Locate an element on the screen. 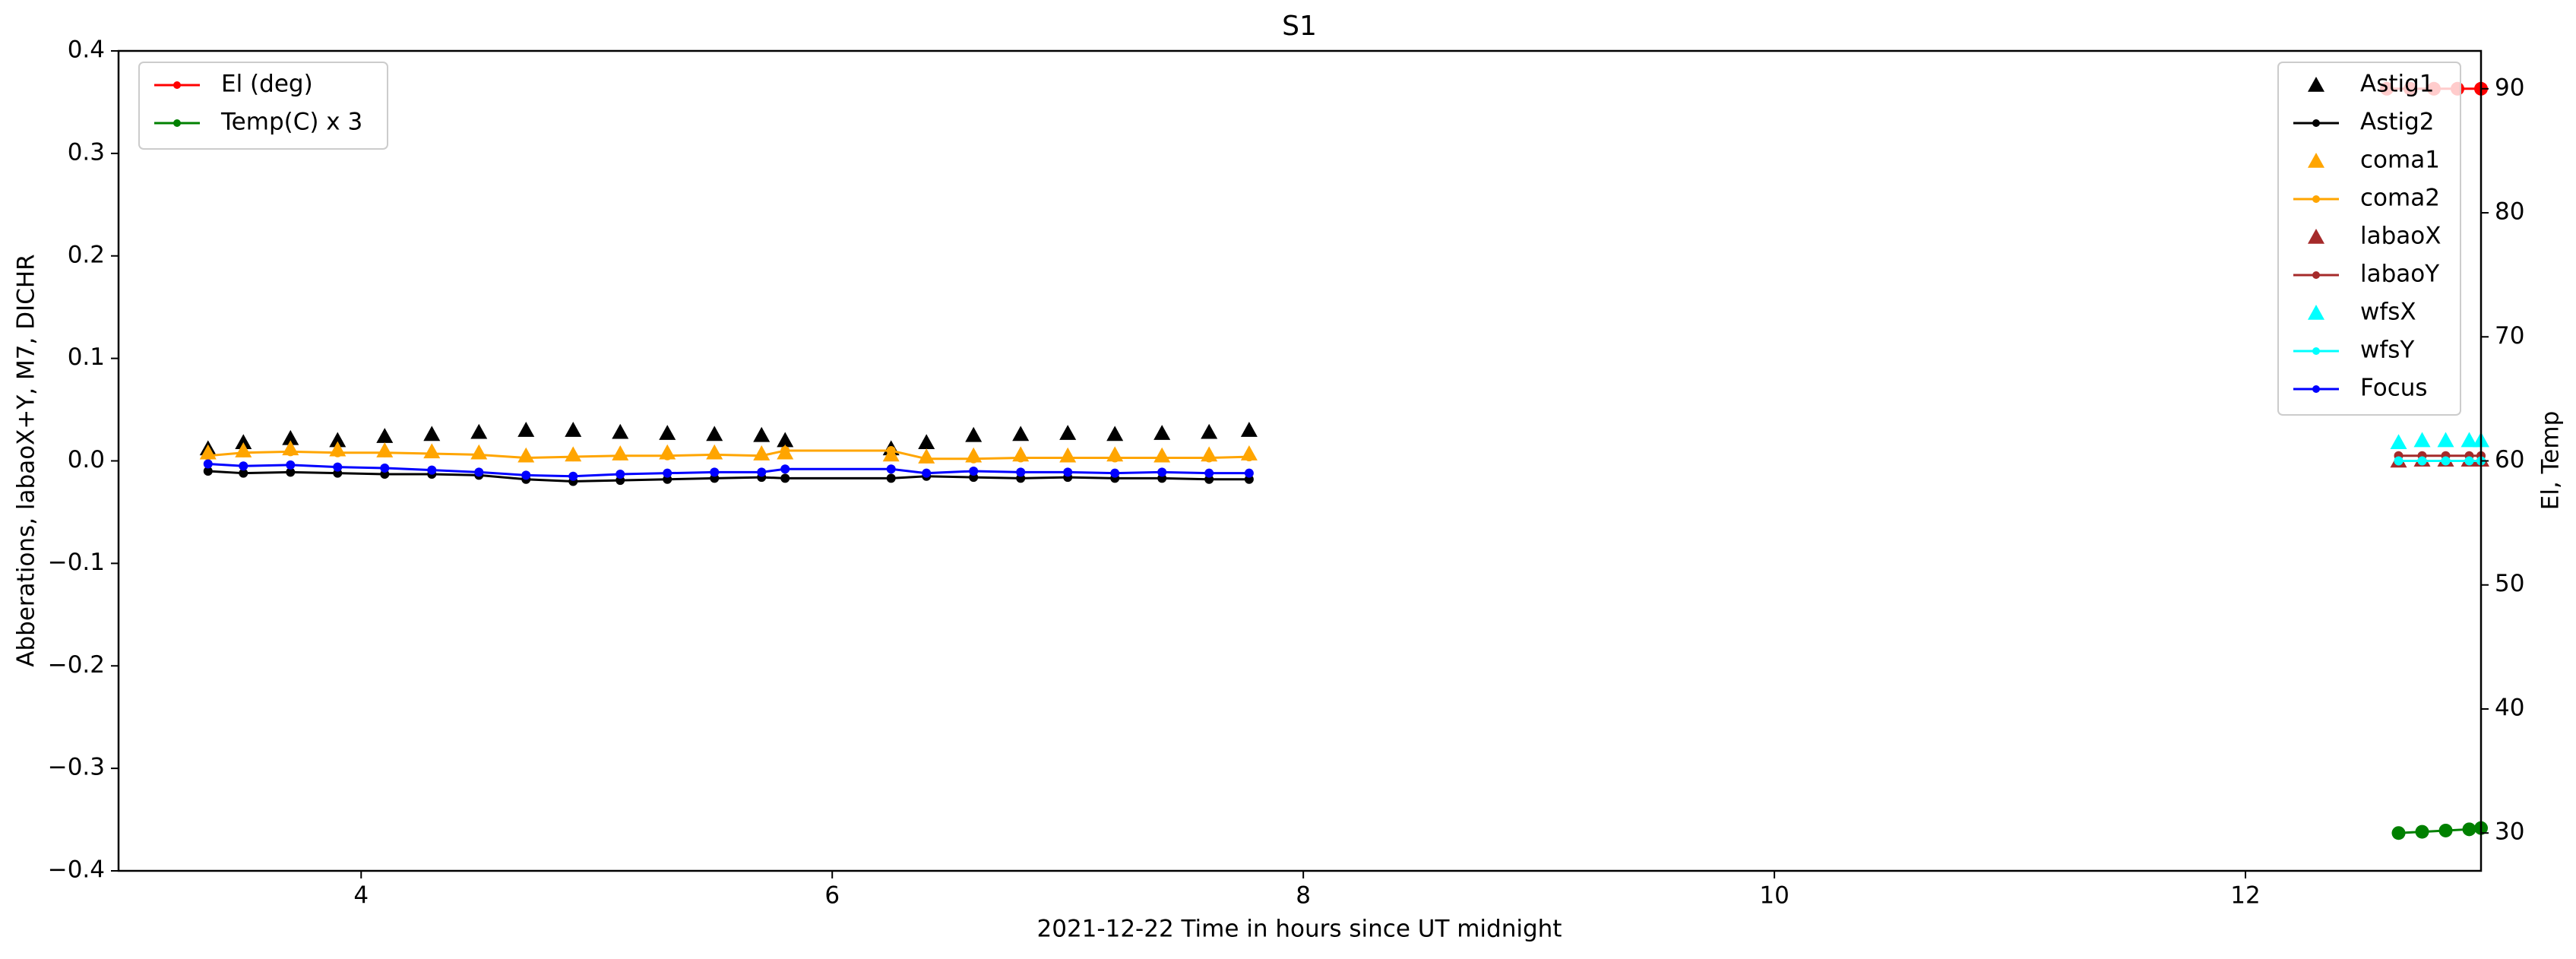 The width and height of the screenshot is (2576, 959). legend-label: labaoX is located at coordinates (2401, 236).